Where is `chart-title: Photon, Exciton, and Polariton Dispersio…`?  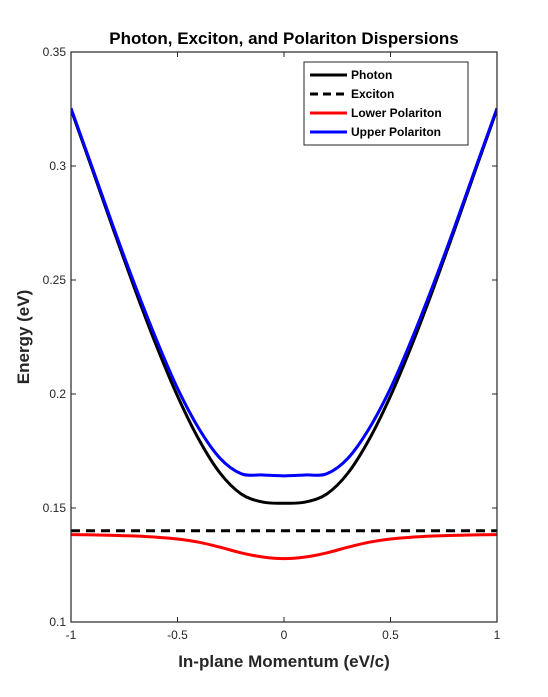
chart-title: Photon, Exciton, and Polariton Dispersio… is located at coordinates (283, 38).